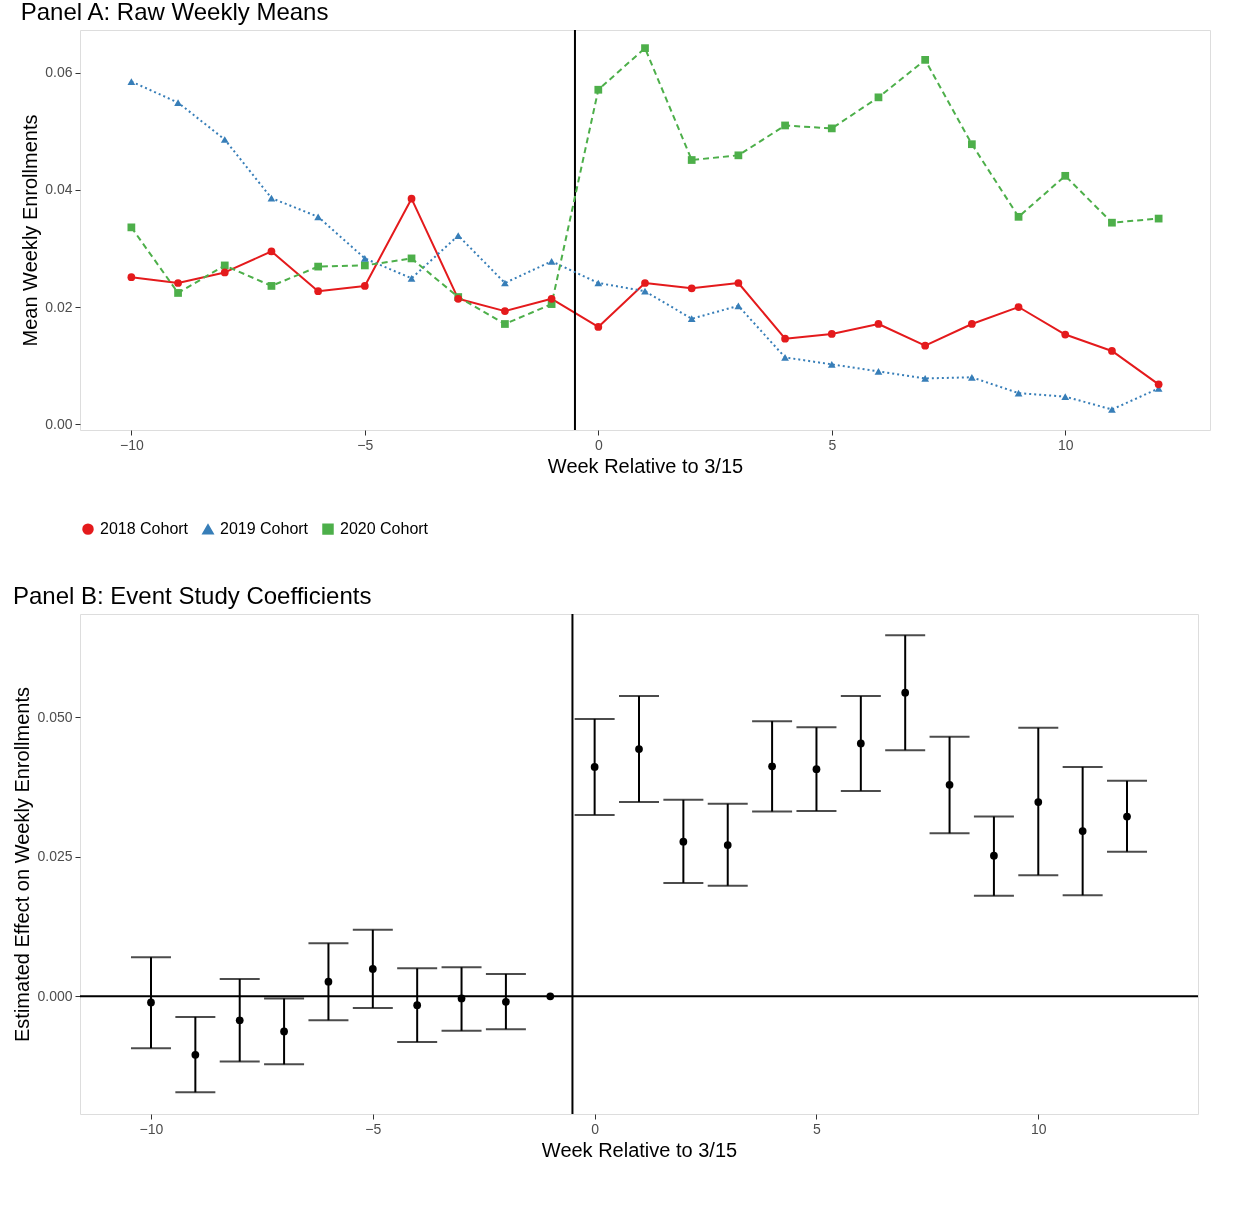 The width and height of the screenshot is (1238, 1228). Describe the element at coordinates (55, 856) in the screenshot. I see `y-tick-label: 0.025` at that location.